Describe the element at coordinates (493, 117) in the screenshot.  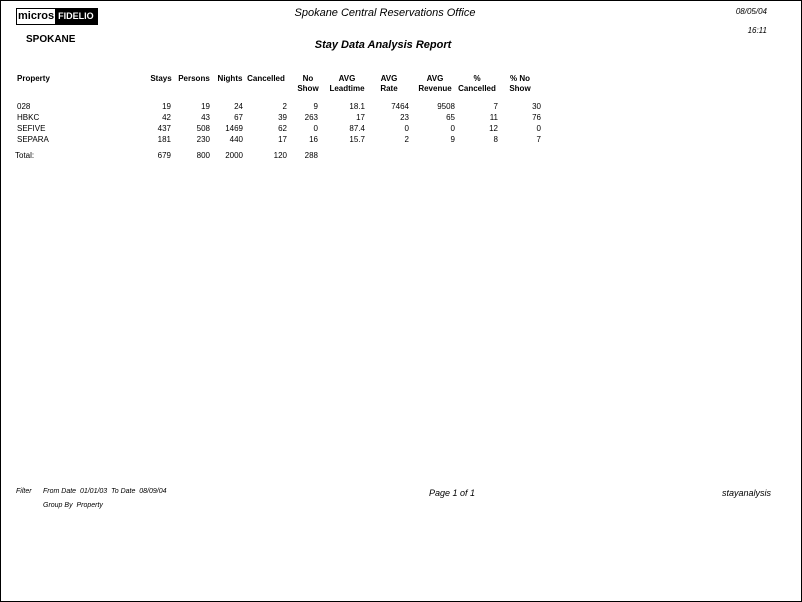
I see `table-cell: 11` at that location.